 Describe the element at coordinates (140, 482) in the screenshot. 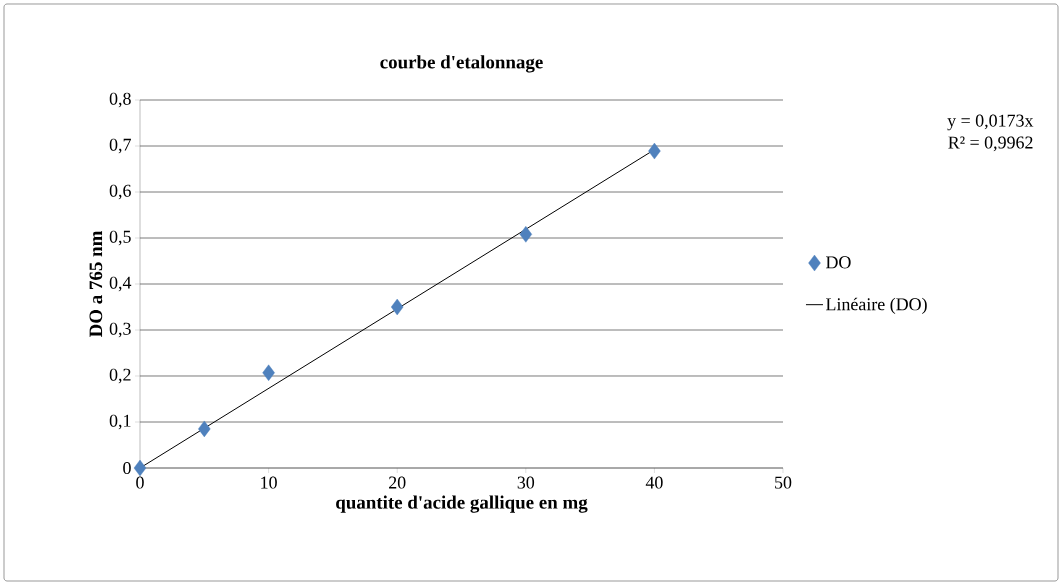

I see `x-tick-label: 0` at that location.